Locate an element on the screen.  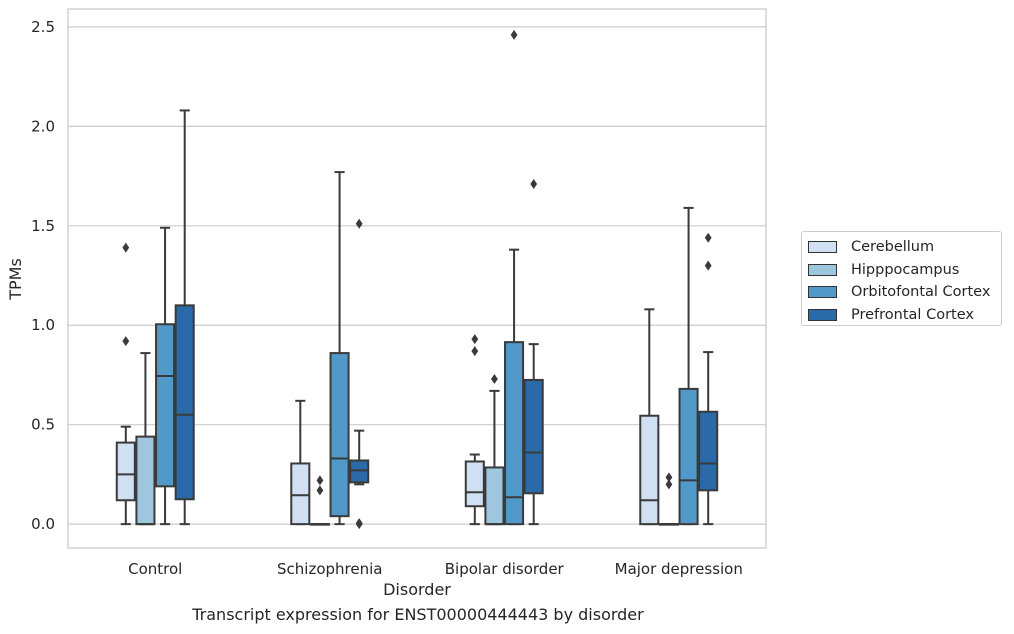
legend-item: Hipppocampus is located at coordinates (904, 270).